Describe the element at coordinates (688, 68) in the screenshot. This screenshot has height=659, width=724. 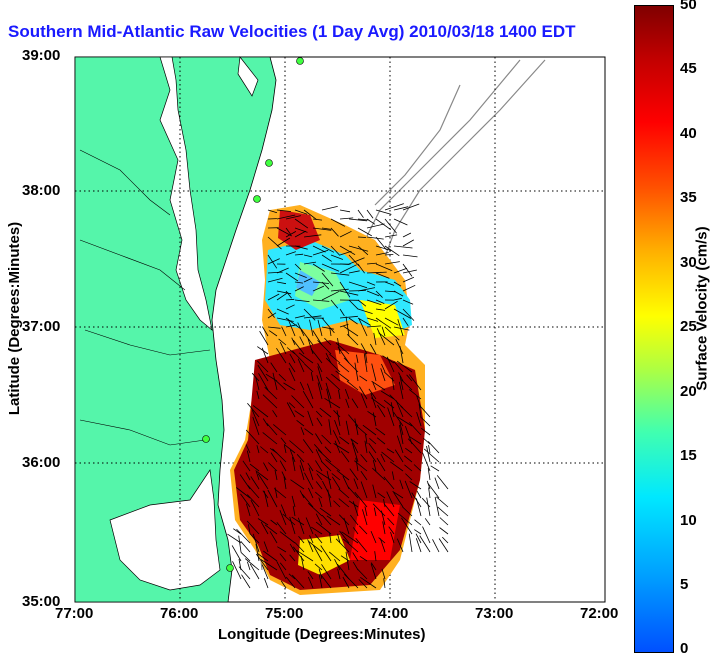
I see `colorbar-tick: 45` at that location.